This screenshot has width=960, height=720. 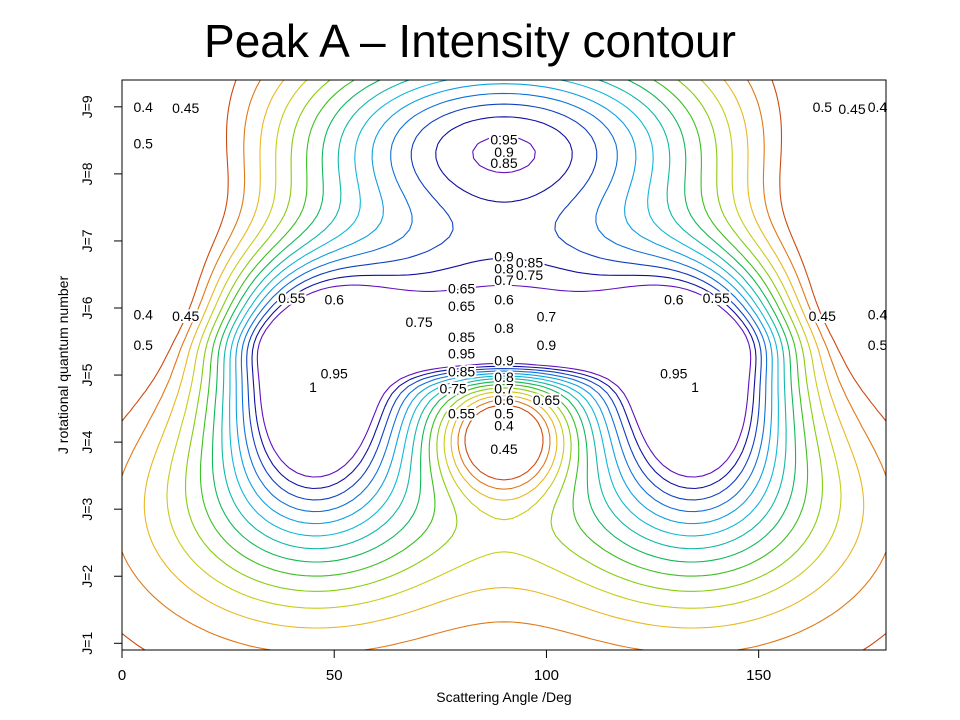 What do you see at coordinates (87, 643) in the screenshot?
I see `y-tick-label: J=1` at bounding box center [87, 643].